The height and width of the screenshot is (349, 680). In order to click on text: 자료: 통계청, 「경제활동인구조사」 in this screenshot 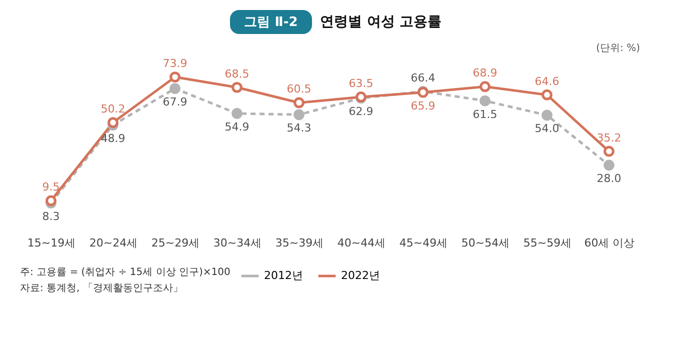, I will do `click(101, 288)`.